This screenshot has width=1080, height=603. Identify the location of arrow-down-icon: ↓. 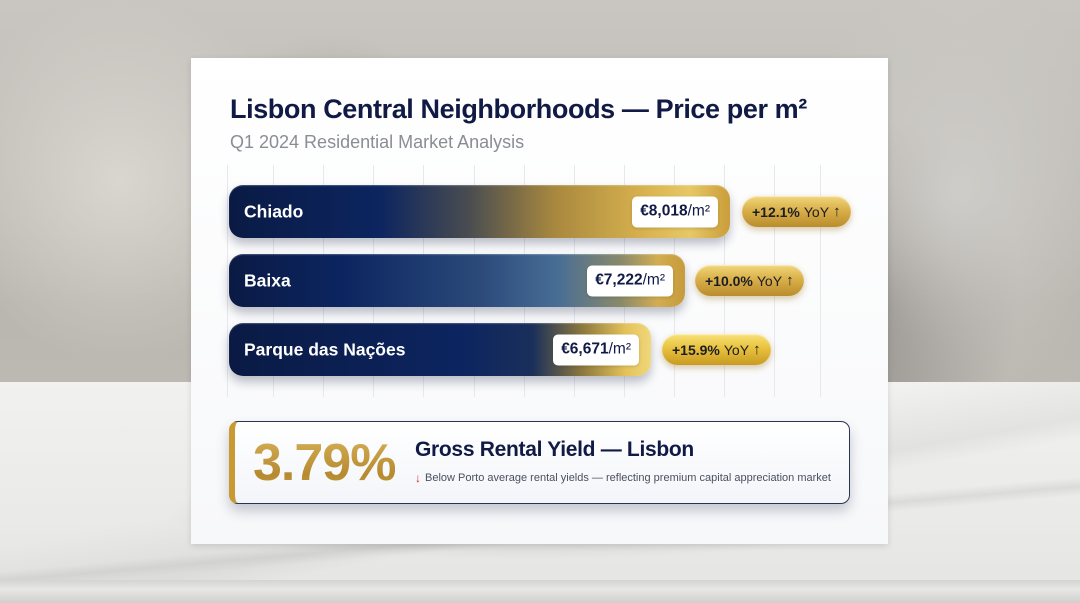
(418, 478).